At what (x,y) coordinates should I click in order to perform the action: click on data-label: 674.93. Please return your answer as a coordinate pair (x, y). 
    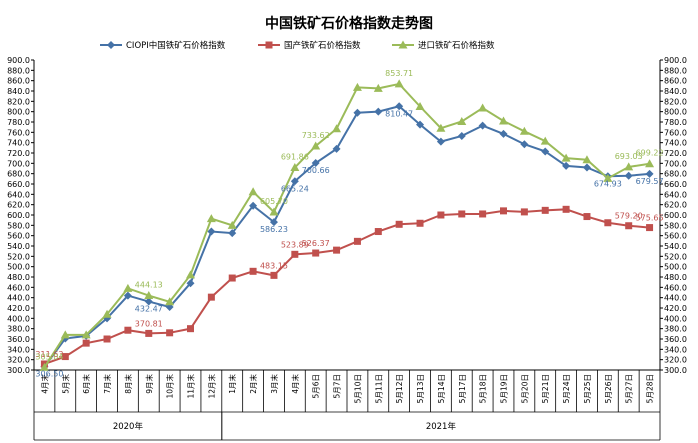
    Looking at the image, I should click on (608, 183).